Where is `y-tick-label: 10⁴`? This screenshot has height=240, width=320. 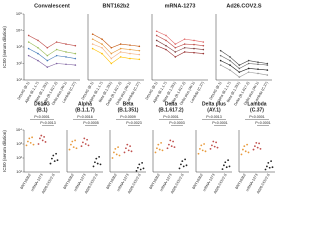 y-tick-label: 10⁴ is located at coordinates (19, 30).